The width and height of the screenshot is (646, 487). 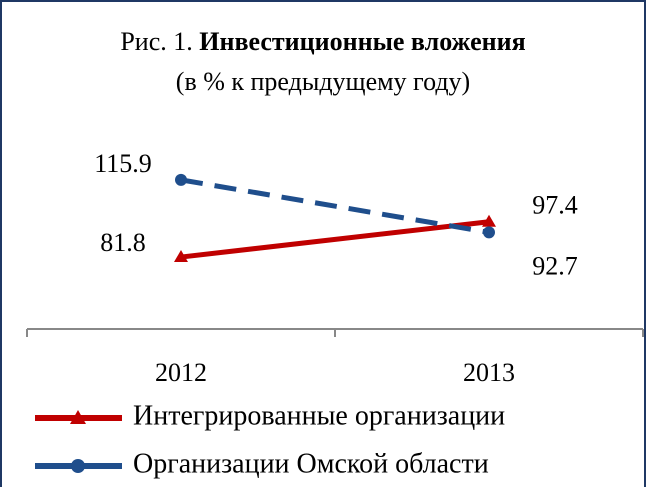 I want to click on chart-subtitle: (в % к предыдущему году), so click(x=323, y=81).